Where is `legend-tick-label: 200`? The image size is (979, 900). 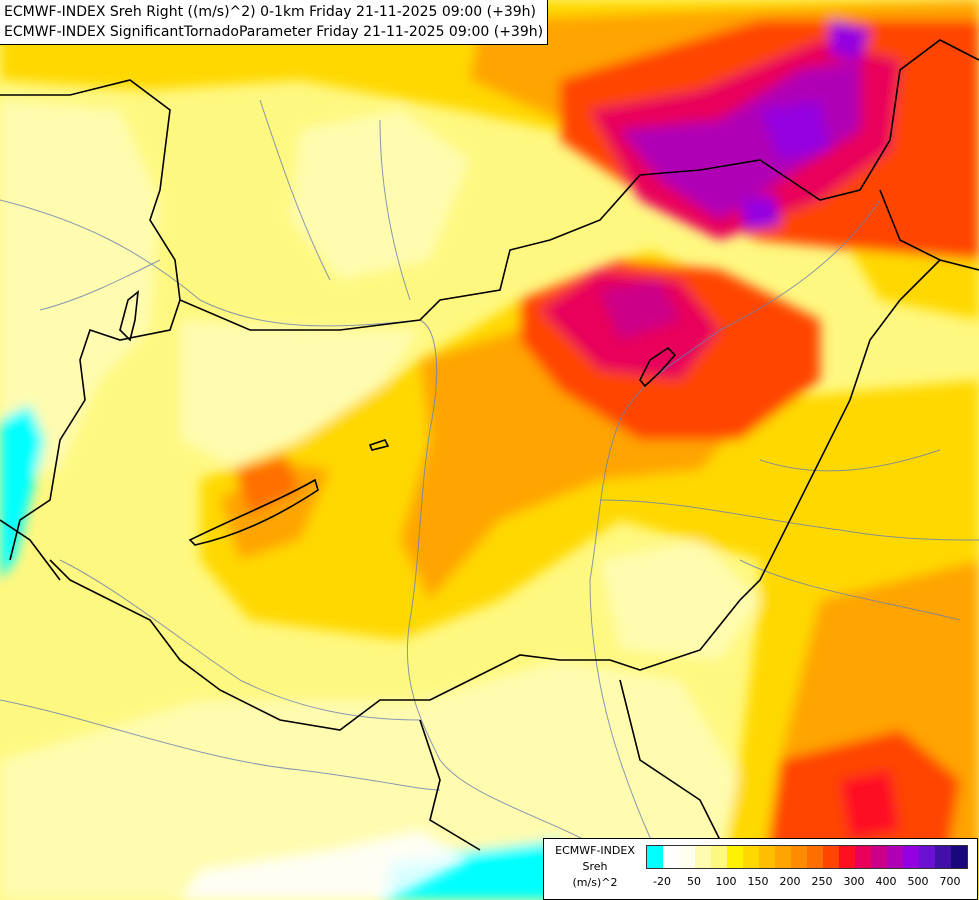
legend-tick-label: 200 is located at coordinates (790, 881).